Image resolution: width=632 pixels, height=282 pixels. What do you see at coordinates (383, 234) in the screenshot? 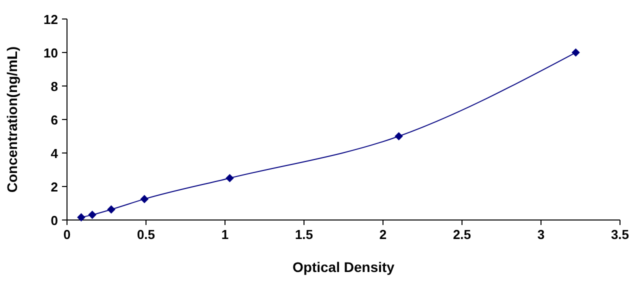
I see `x-tick-label: 2` at bounding box center [383, 234].